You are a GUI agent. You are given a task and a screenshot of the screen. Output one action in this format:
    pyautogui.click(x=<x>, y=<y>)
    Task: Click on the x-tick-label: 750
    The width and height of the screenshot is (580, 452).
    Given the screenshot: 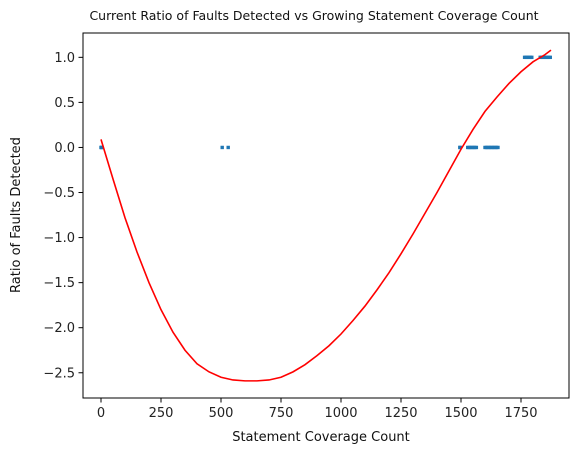 What is the action you would take?
    pyautogui.click(x=281, y=413)
    